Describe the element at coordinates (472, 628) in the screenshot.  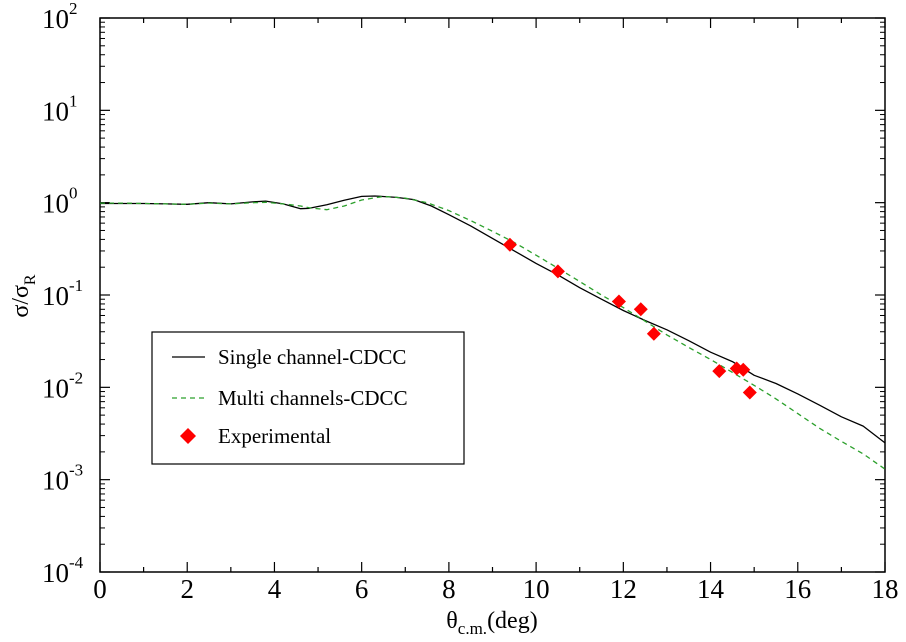
I see `x-axis-label-sub: c.m.` at that location.